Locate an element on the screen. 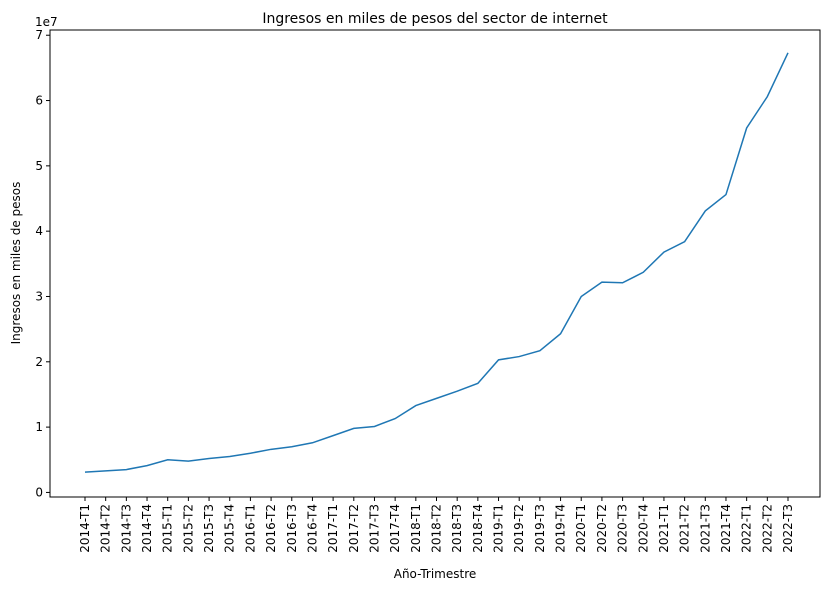 This screenshot has width=833, height=589. x-tick-label: 2014-T4 is located at coordinates (147, 528).